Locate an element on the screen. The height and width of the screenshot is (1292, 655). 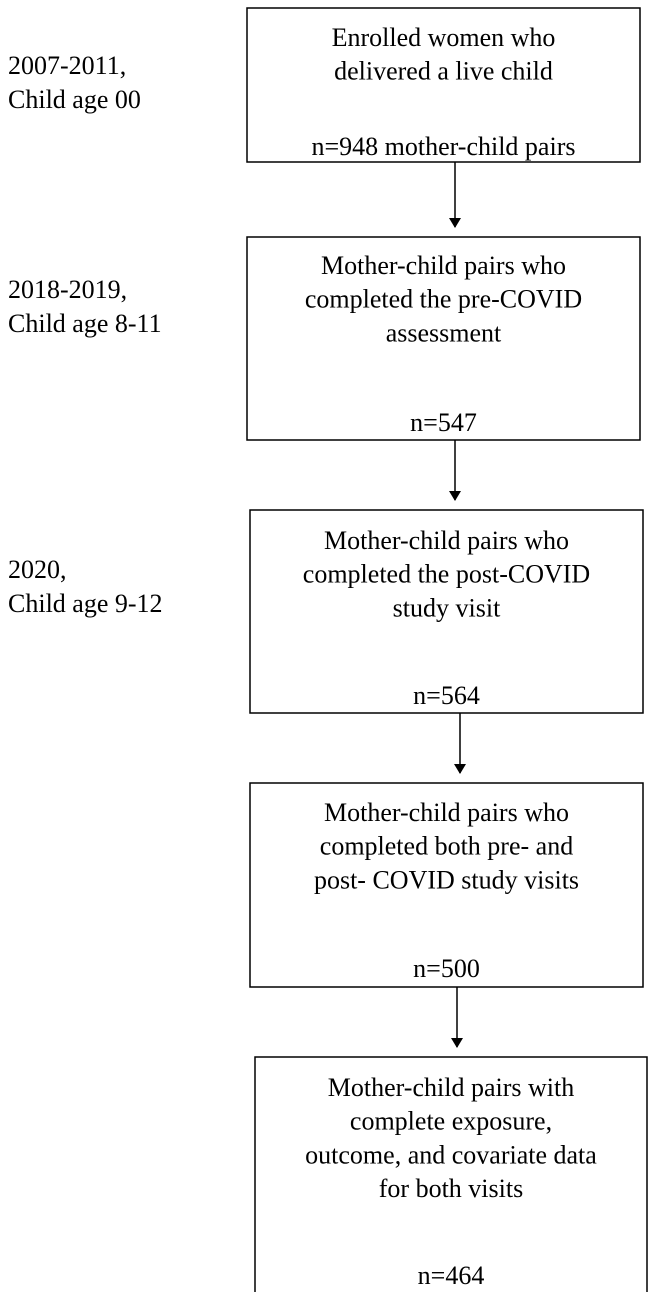
period-label: 2007-2011, is located at coordinates (67, 65).